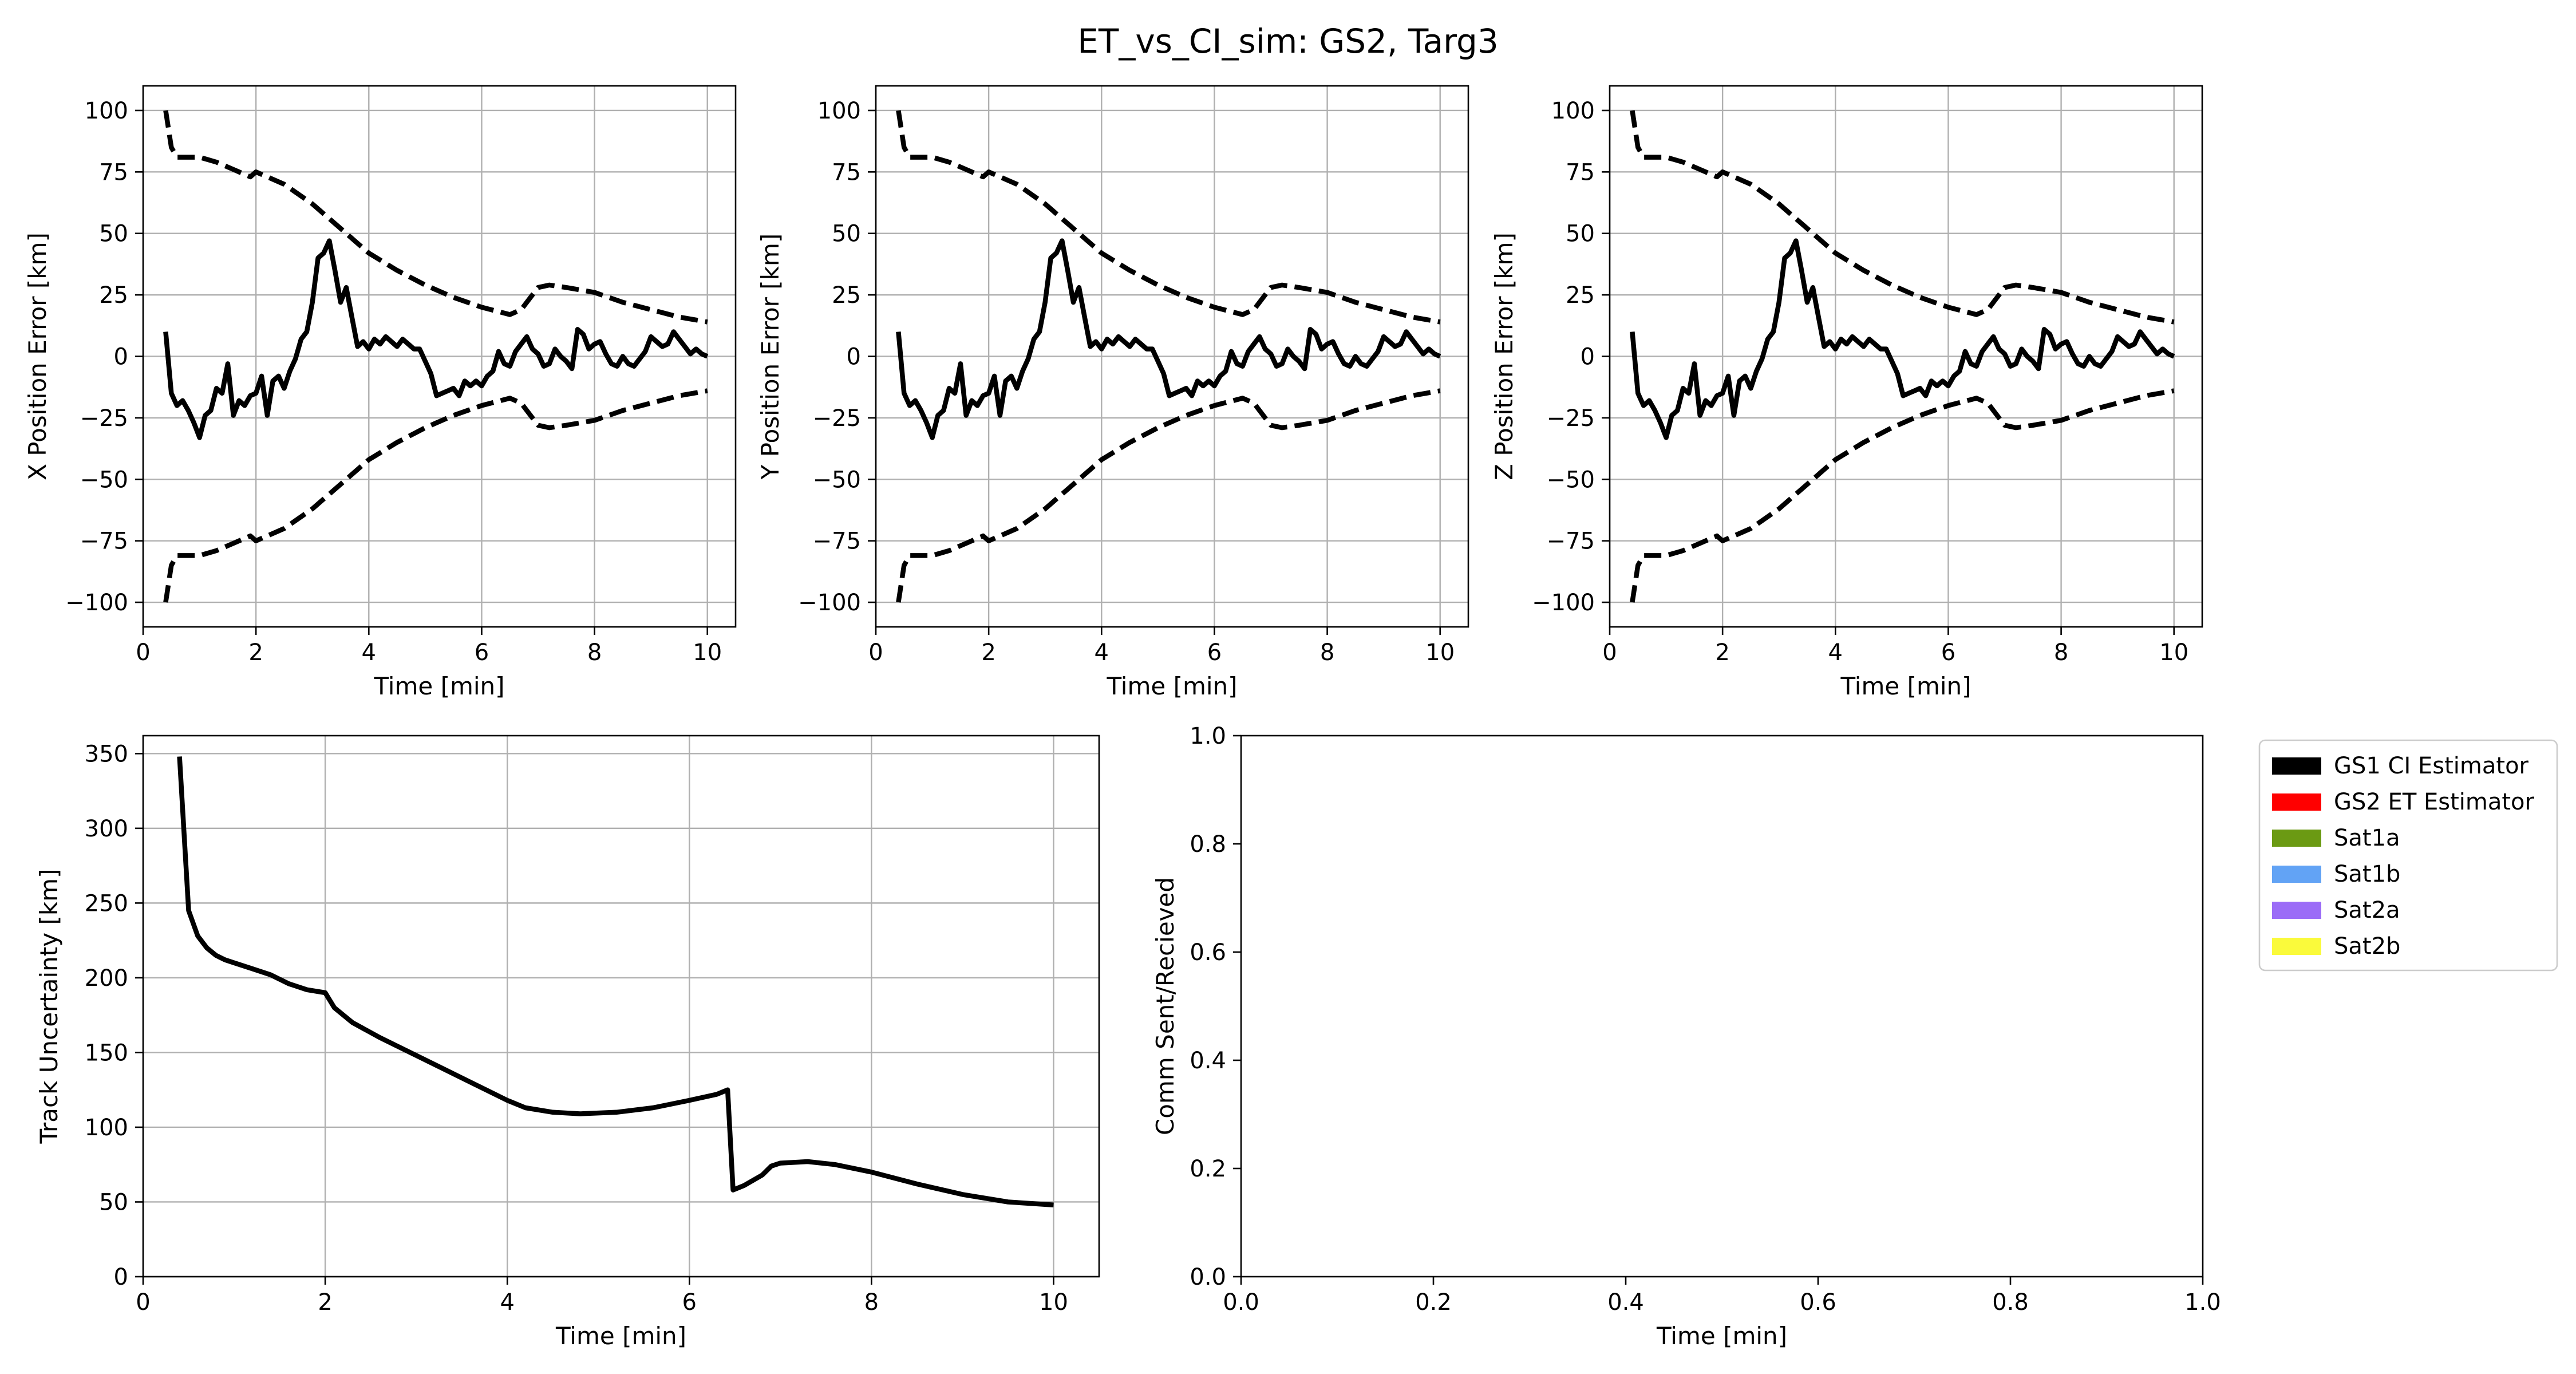  Describe the element at coordinates (106, 754) in the screenshot. I see `y-tick-label: 350` at that location.